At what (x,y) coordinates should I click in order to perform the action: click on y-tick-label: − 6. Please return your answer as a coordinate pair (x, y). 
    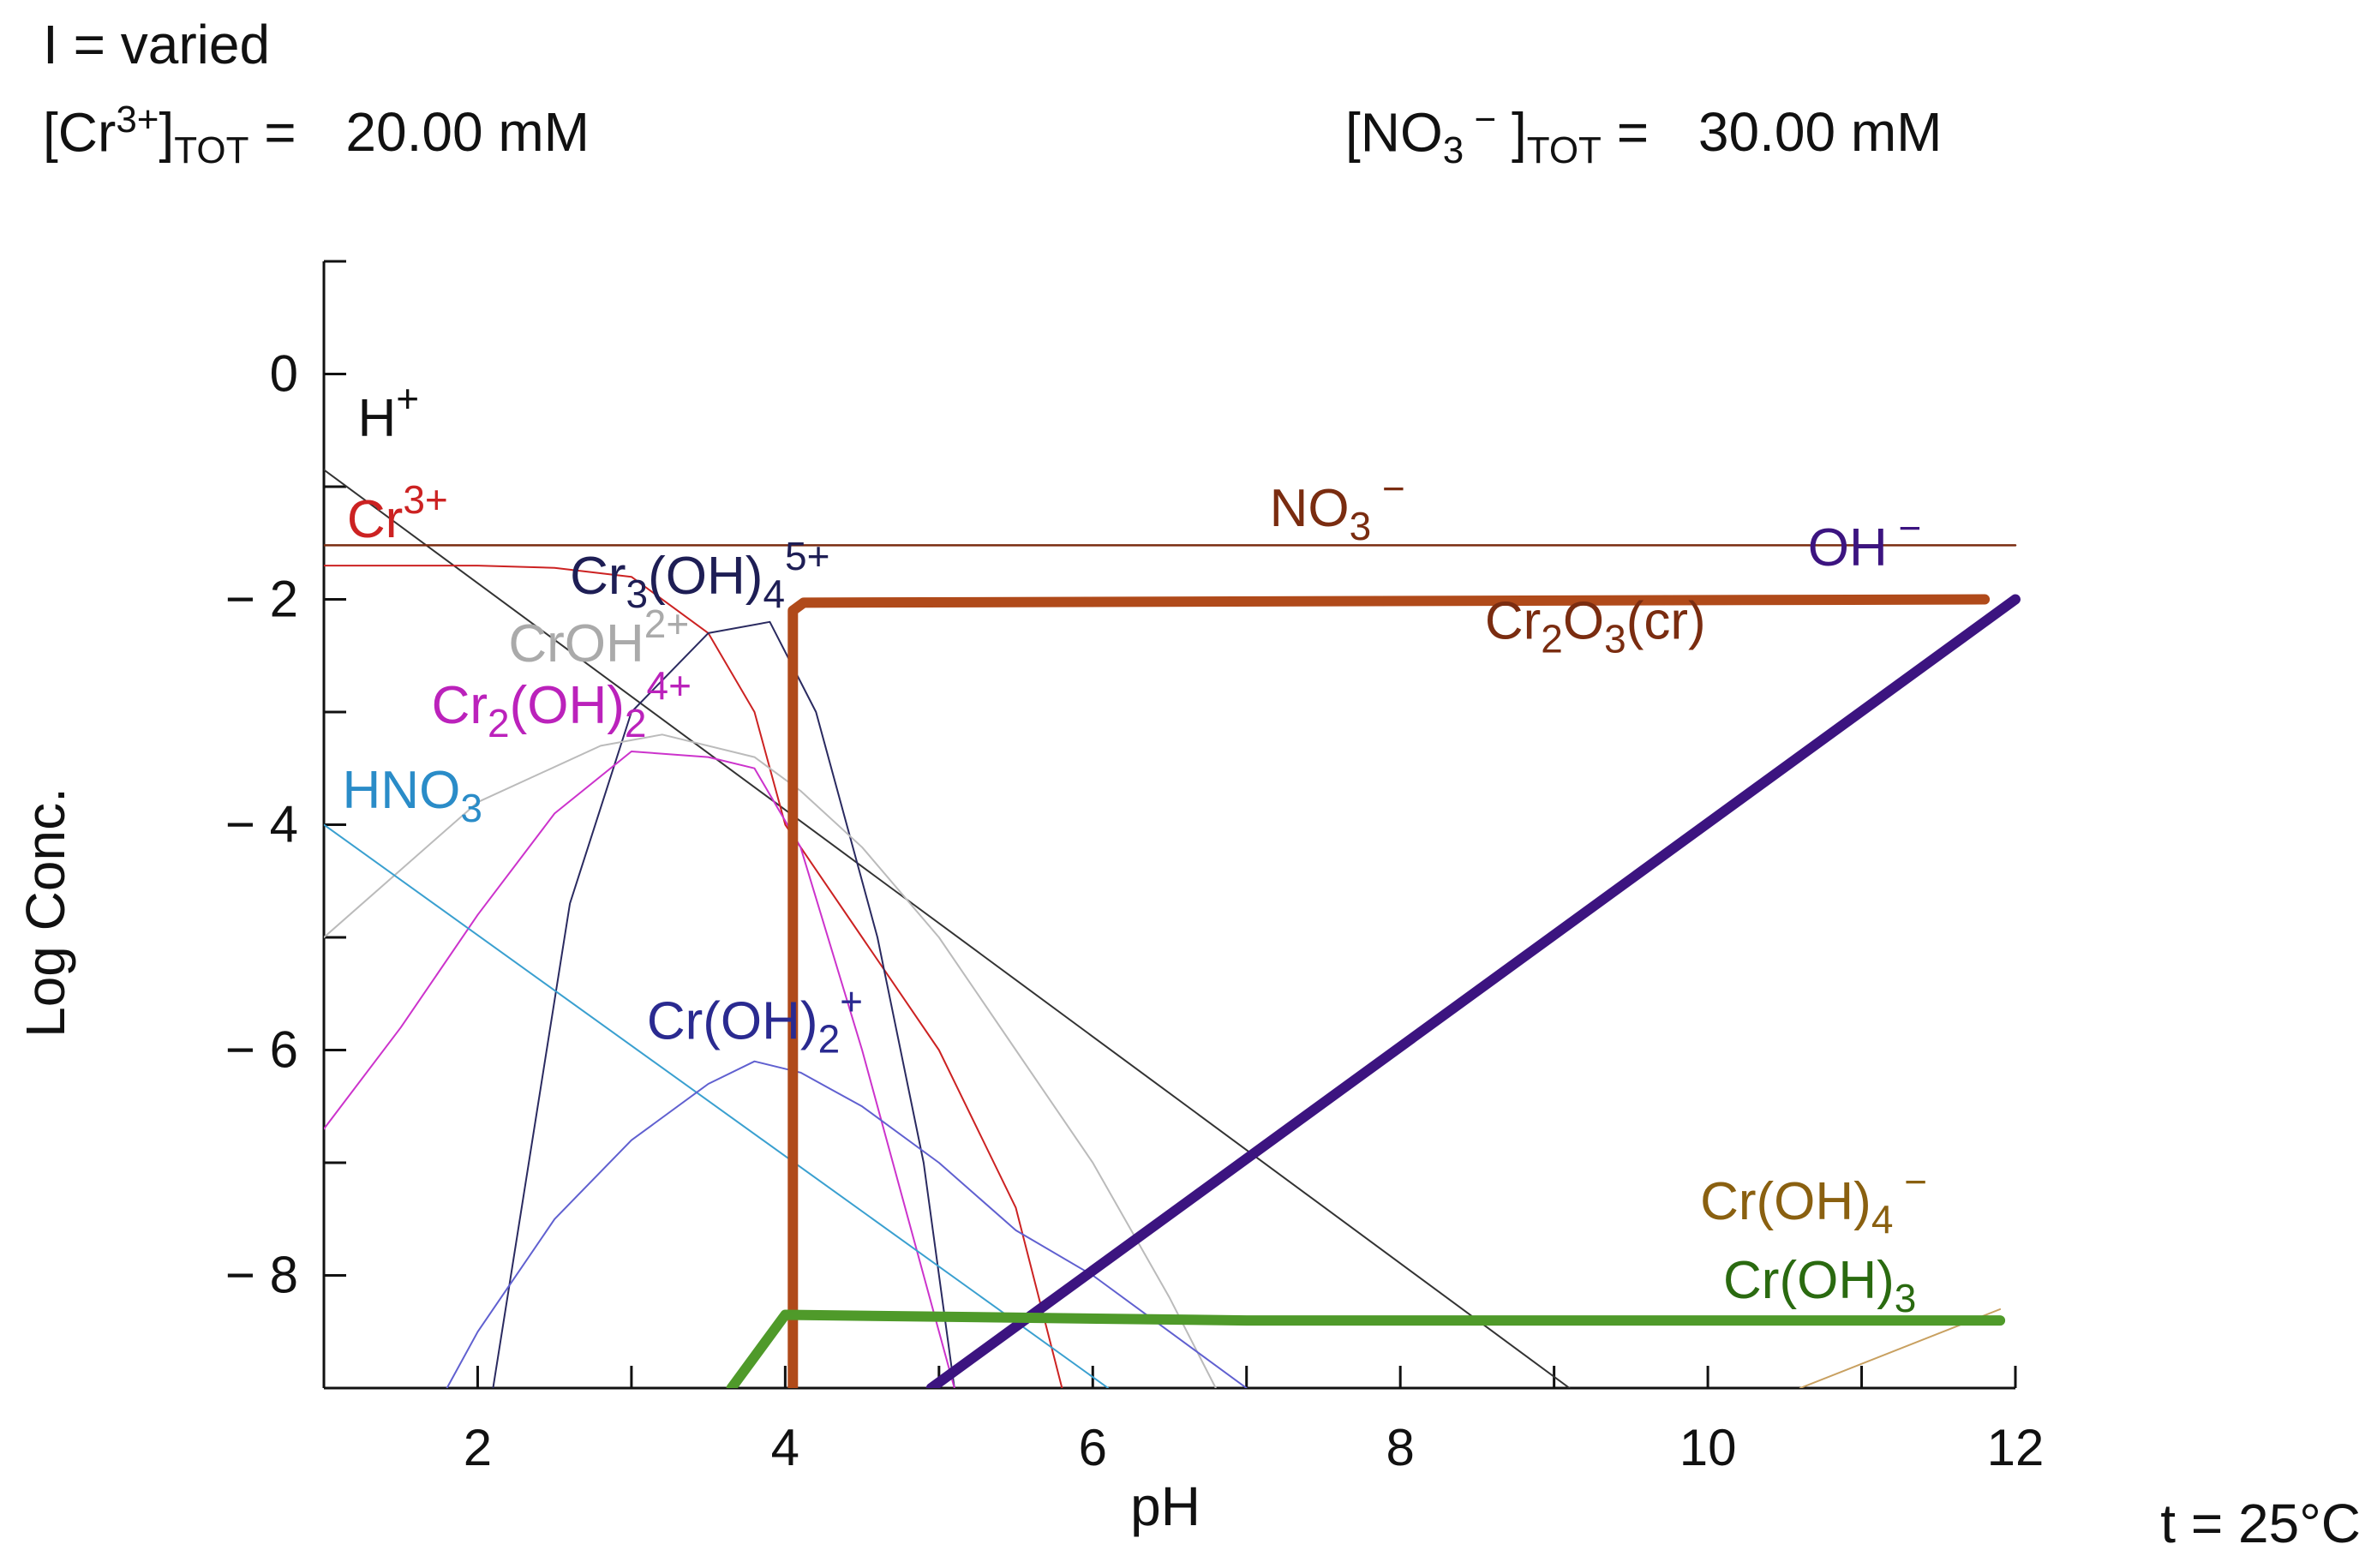
    Looking at the image, I should click on (261, 1050).